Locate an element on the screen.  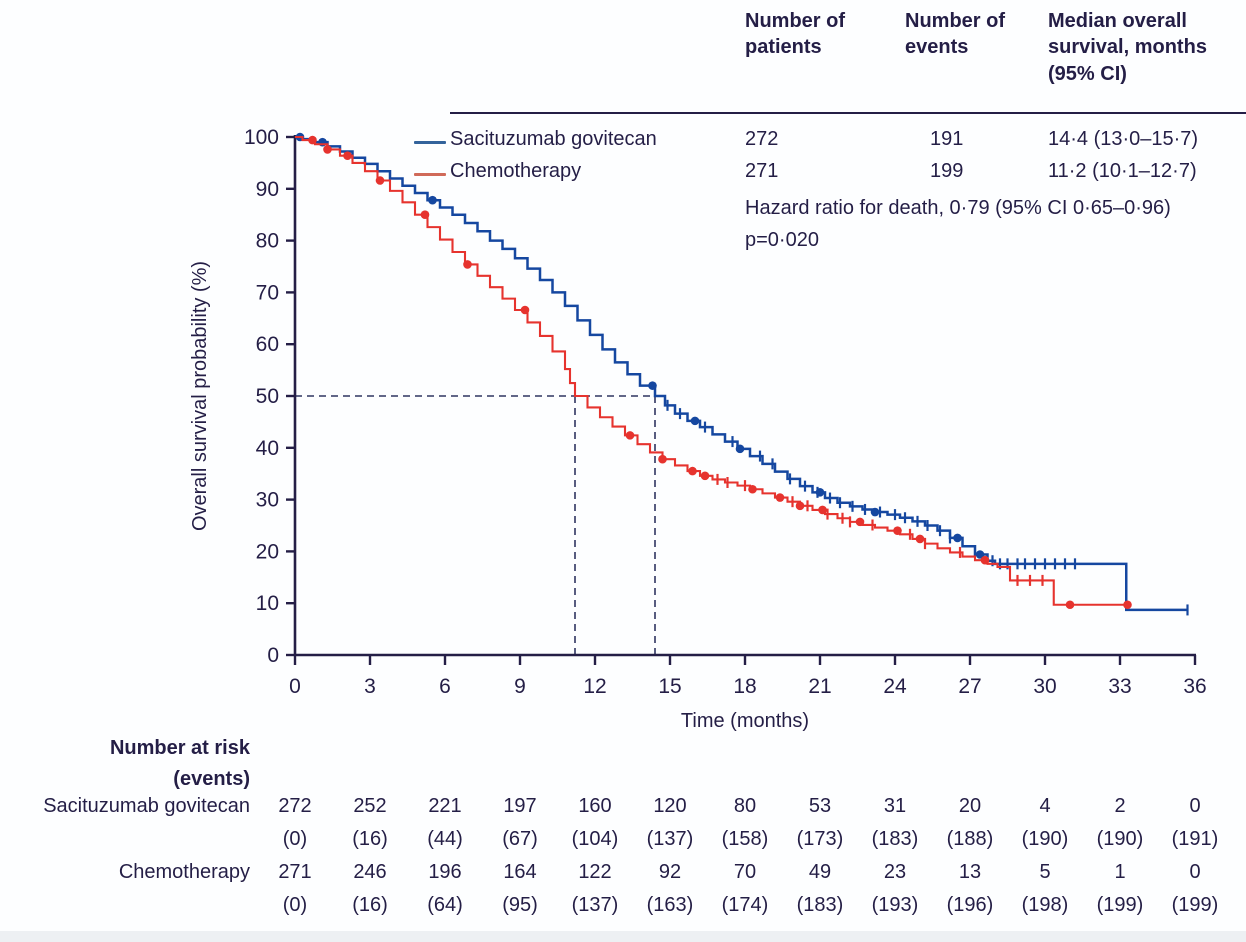
column-header-median: Median overall survival, months (95% CI) is located at coordinates (1127, 47).